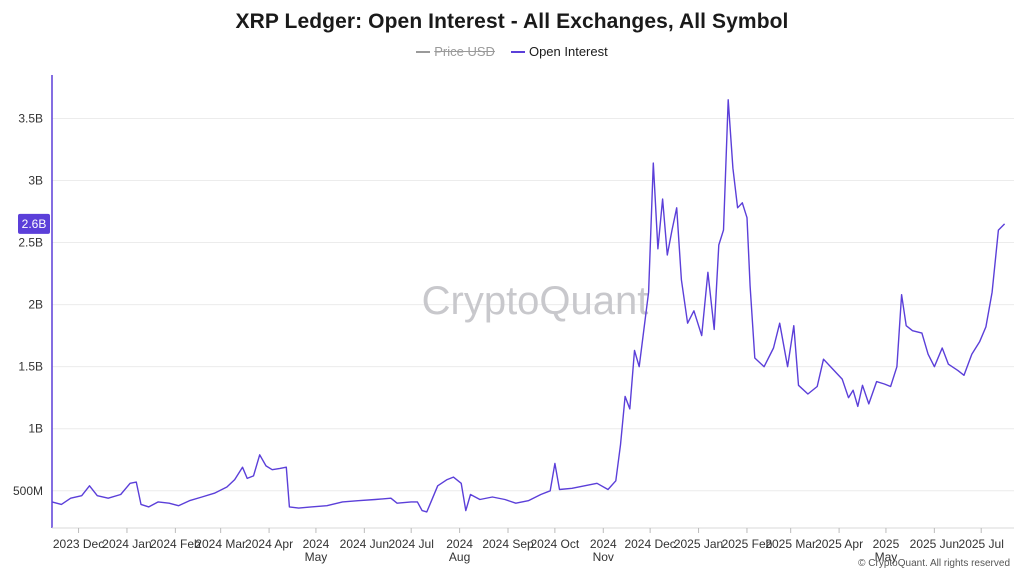 This screenshot has width=1024, height=577. Describe the element at coordinates (78, 544) in the screenshot. I see `x-tick-label: 2023 Dec` at that location.